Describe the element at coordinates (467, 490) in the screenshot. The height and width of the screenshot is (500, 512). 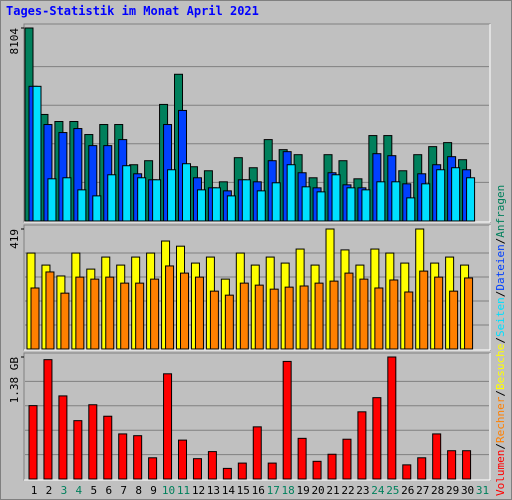
I see `x-tick-label: 30` at that location.